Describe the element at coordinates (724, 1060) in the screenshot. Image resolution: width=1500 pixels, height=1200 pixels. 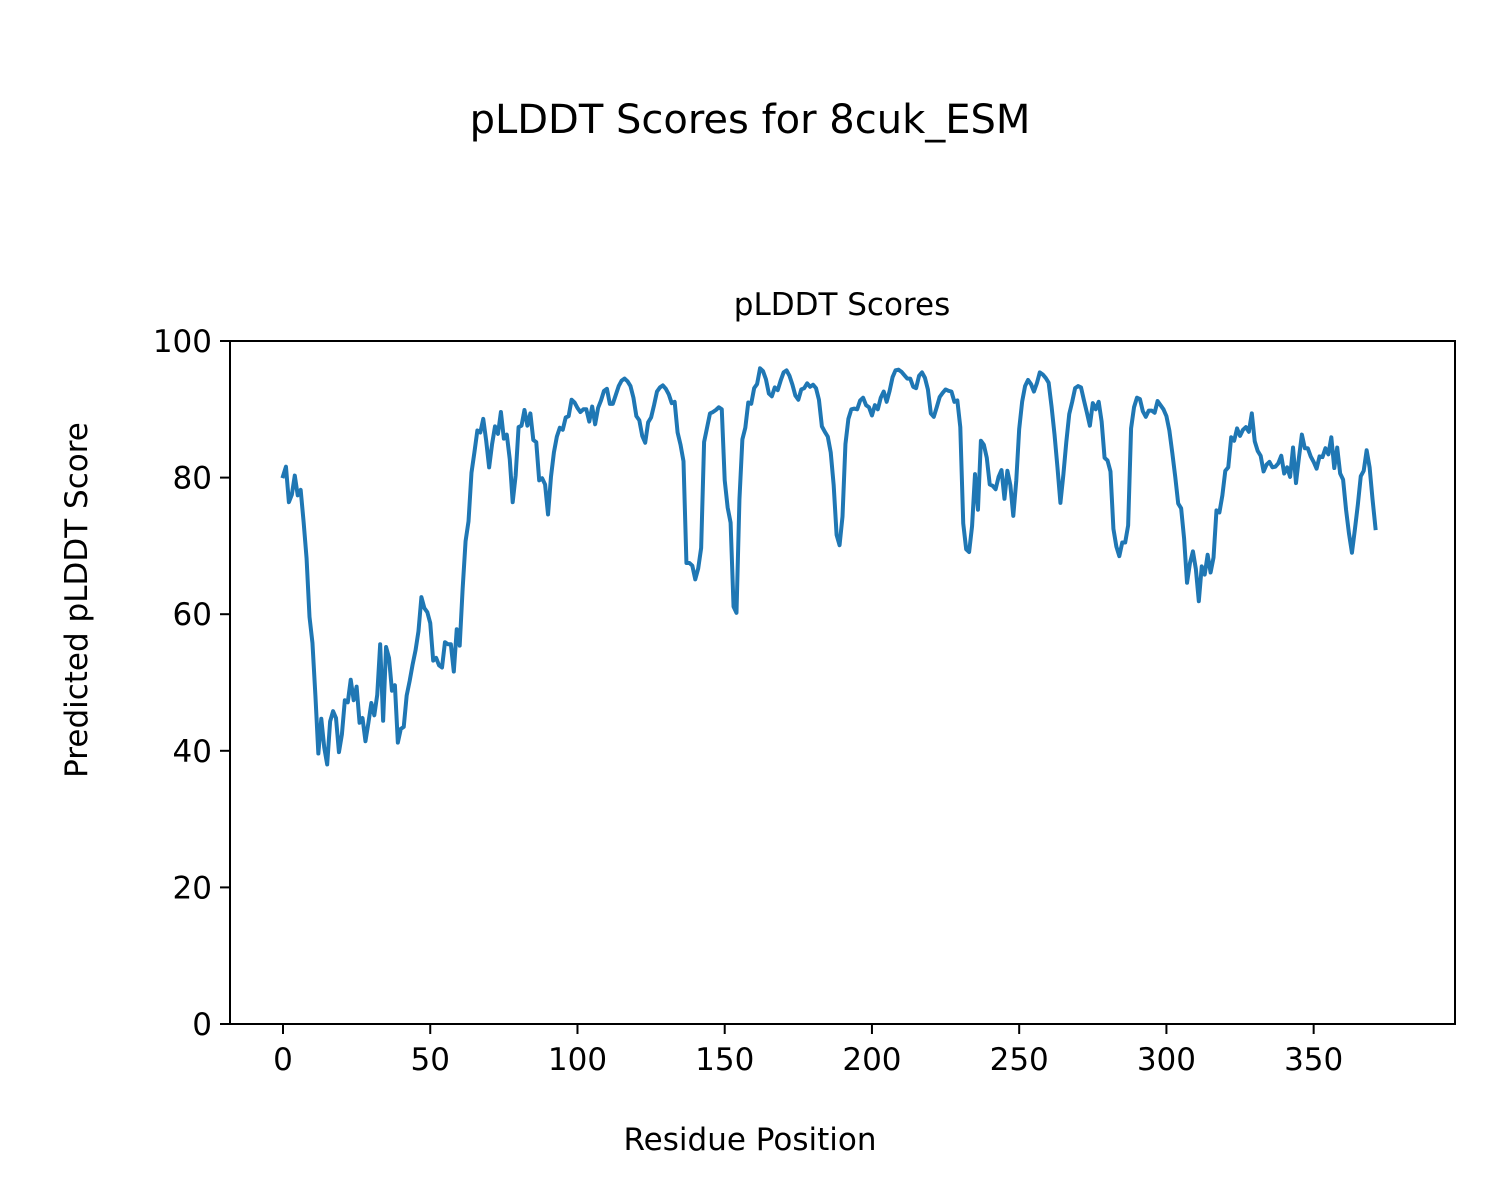
I see `x-tick-label: 150` at that location.